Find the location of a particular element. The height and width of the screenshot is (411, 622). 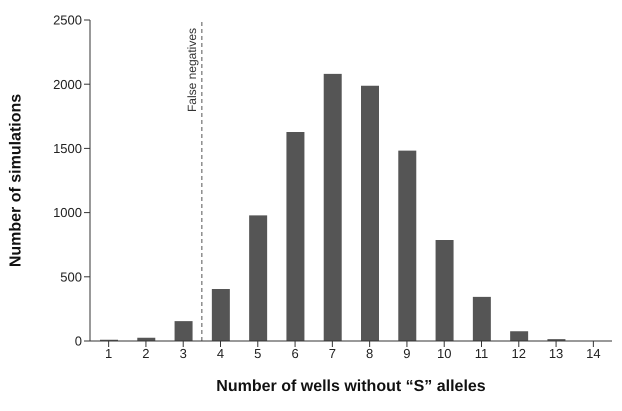

x-tick-label: 4 is located at coordinates (220, 354).